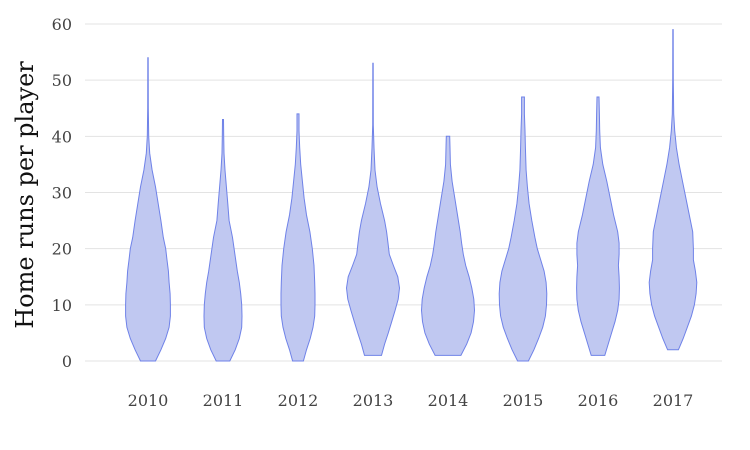 The image size is (750, 450). Describe the element at coordinates (298, 237) in the screenshot. I see `violin-2012` at that location.